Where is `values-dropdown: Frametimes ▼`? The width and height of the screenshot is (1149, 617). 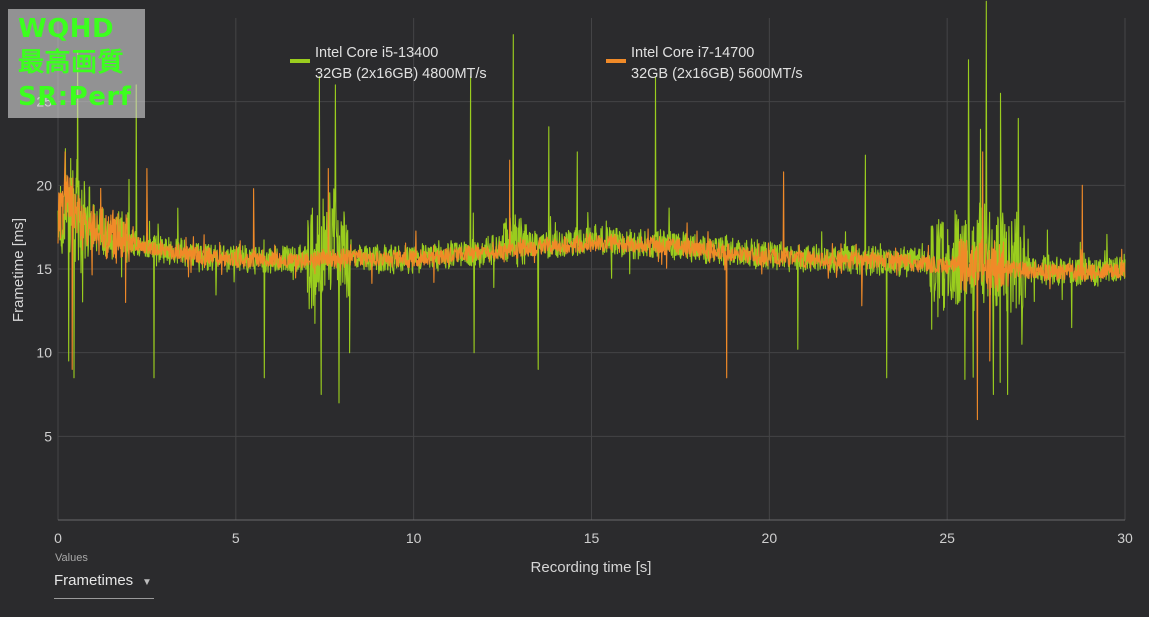 values-dropdown: Frametimes ▼ is located at coordinates (104, 584).